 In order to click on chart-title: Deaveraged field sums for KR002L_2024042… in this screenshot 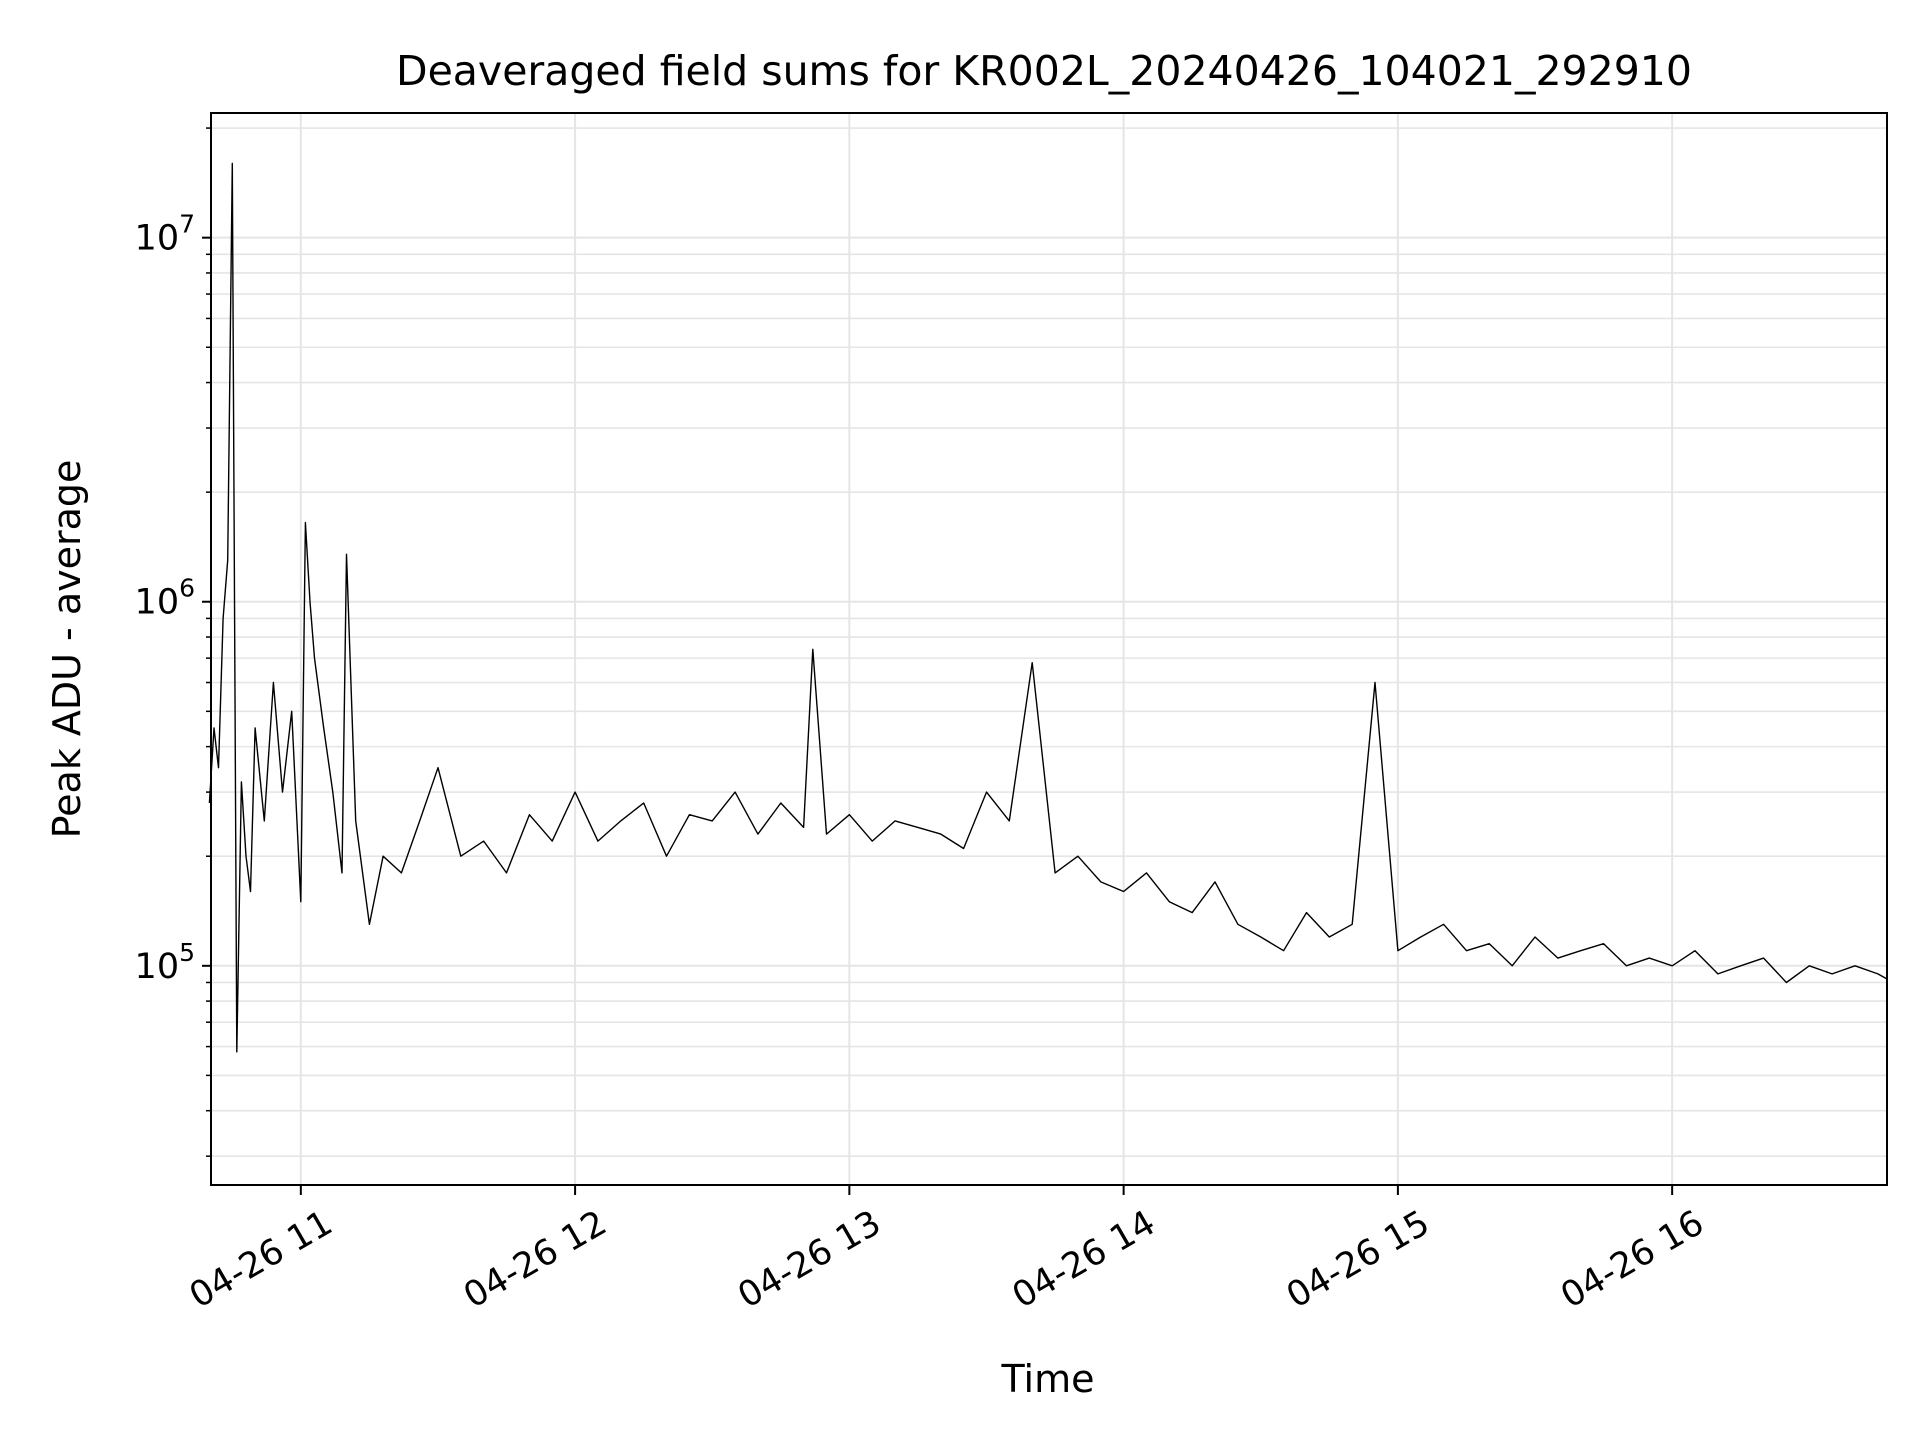, I will do `click(1044, 71)`.